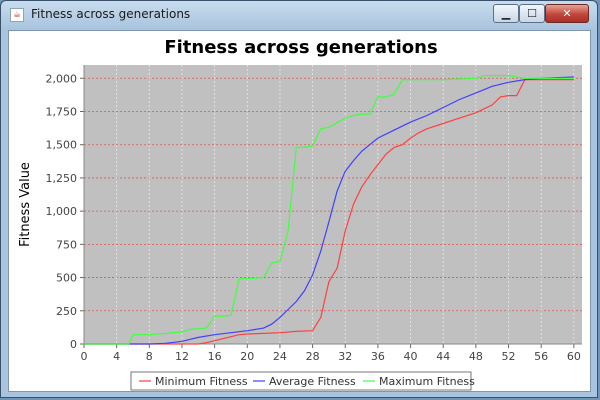  What do you see at coordinates (62, 112) in the screenshot?
I see `y-tick-label: 1,750` at bounding box center [62, 112].